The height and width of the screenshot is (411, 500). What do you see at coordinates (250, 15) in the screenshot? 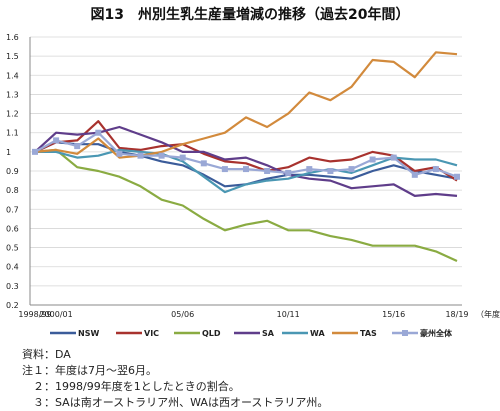
I see `chart-title: 図13 州別生乳生産量増減の推移（過去20年間）` at bounding box center [250, 15].